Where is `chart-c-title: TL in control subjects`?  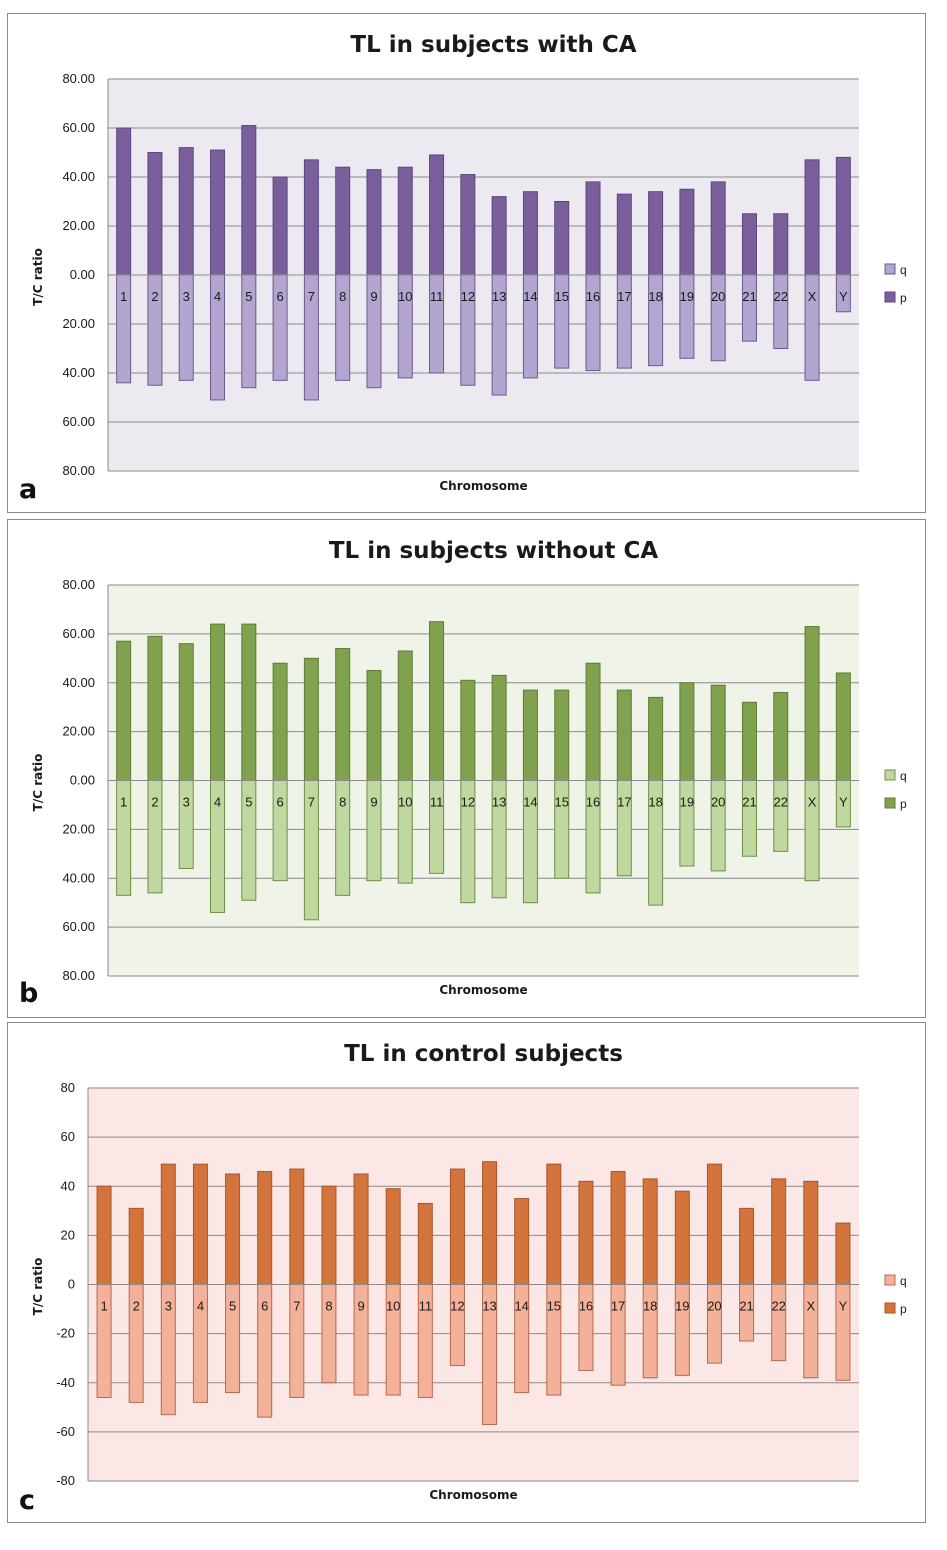
chart-c-title: TL in control subjects is located at coordinates (483, 1054).